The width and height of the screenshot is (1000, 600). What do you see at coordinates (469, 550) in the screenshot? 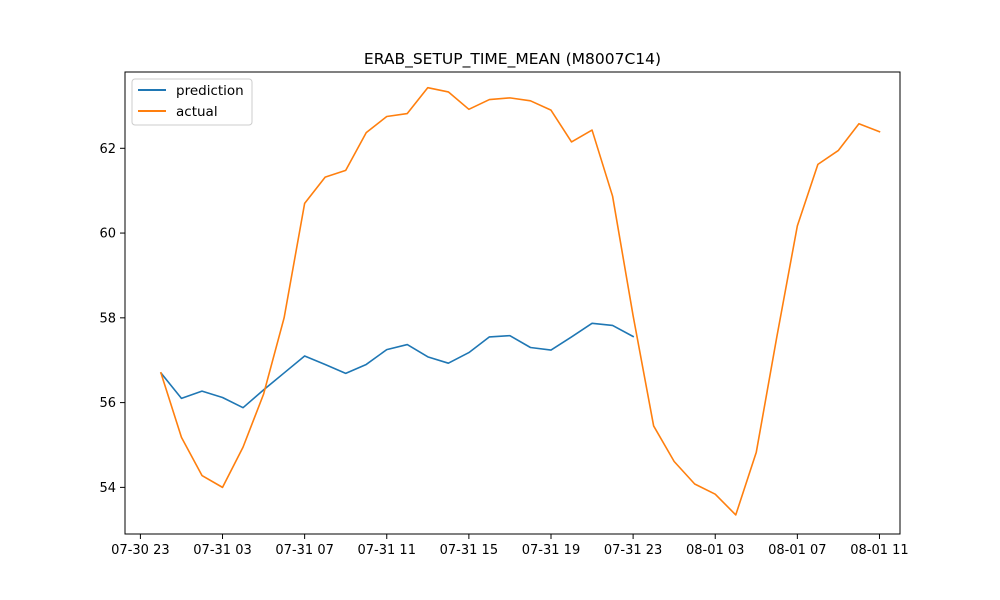
I see `x-tick-label: 07-31 15` at bounding box center [469, 550].